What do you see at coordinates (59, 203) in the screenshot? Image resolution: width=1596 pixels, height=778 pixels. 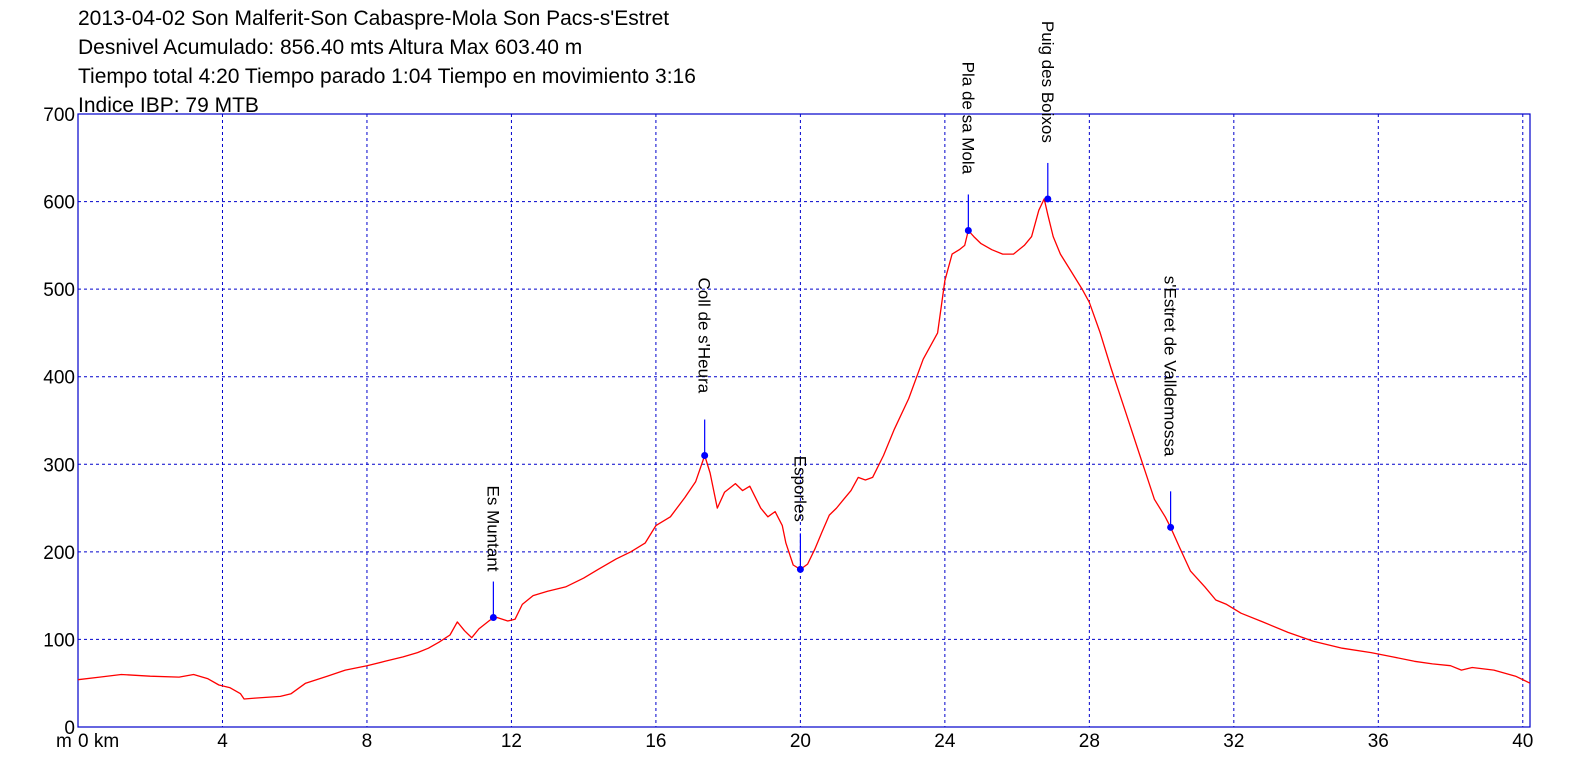 I see `y-tick-label: 600` at bounding box center [59, 203].